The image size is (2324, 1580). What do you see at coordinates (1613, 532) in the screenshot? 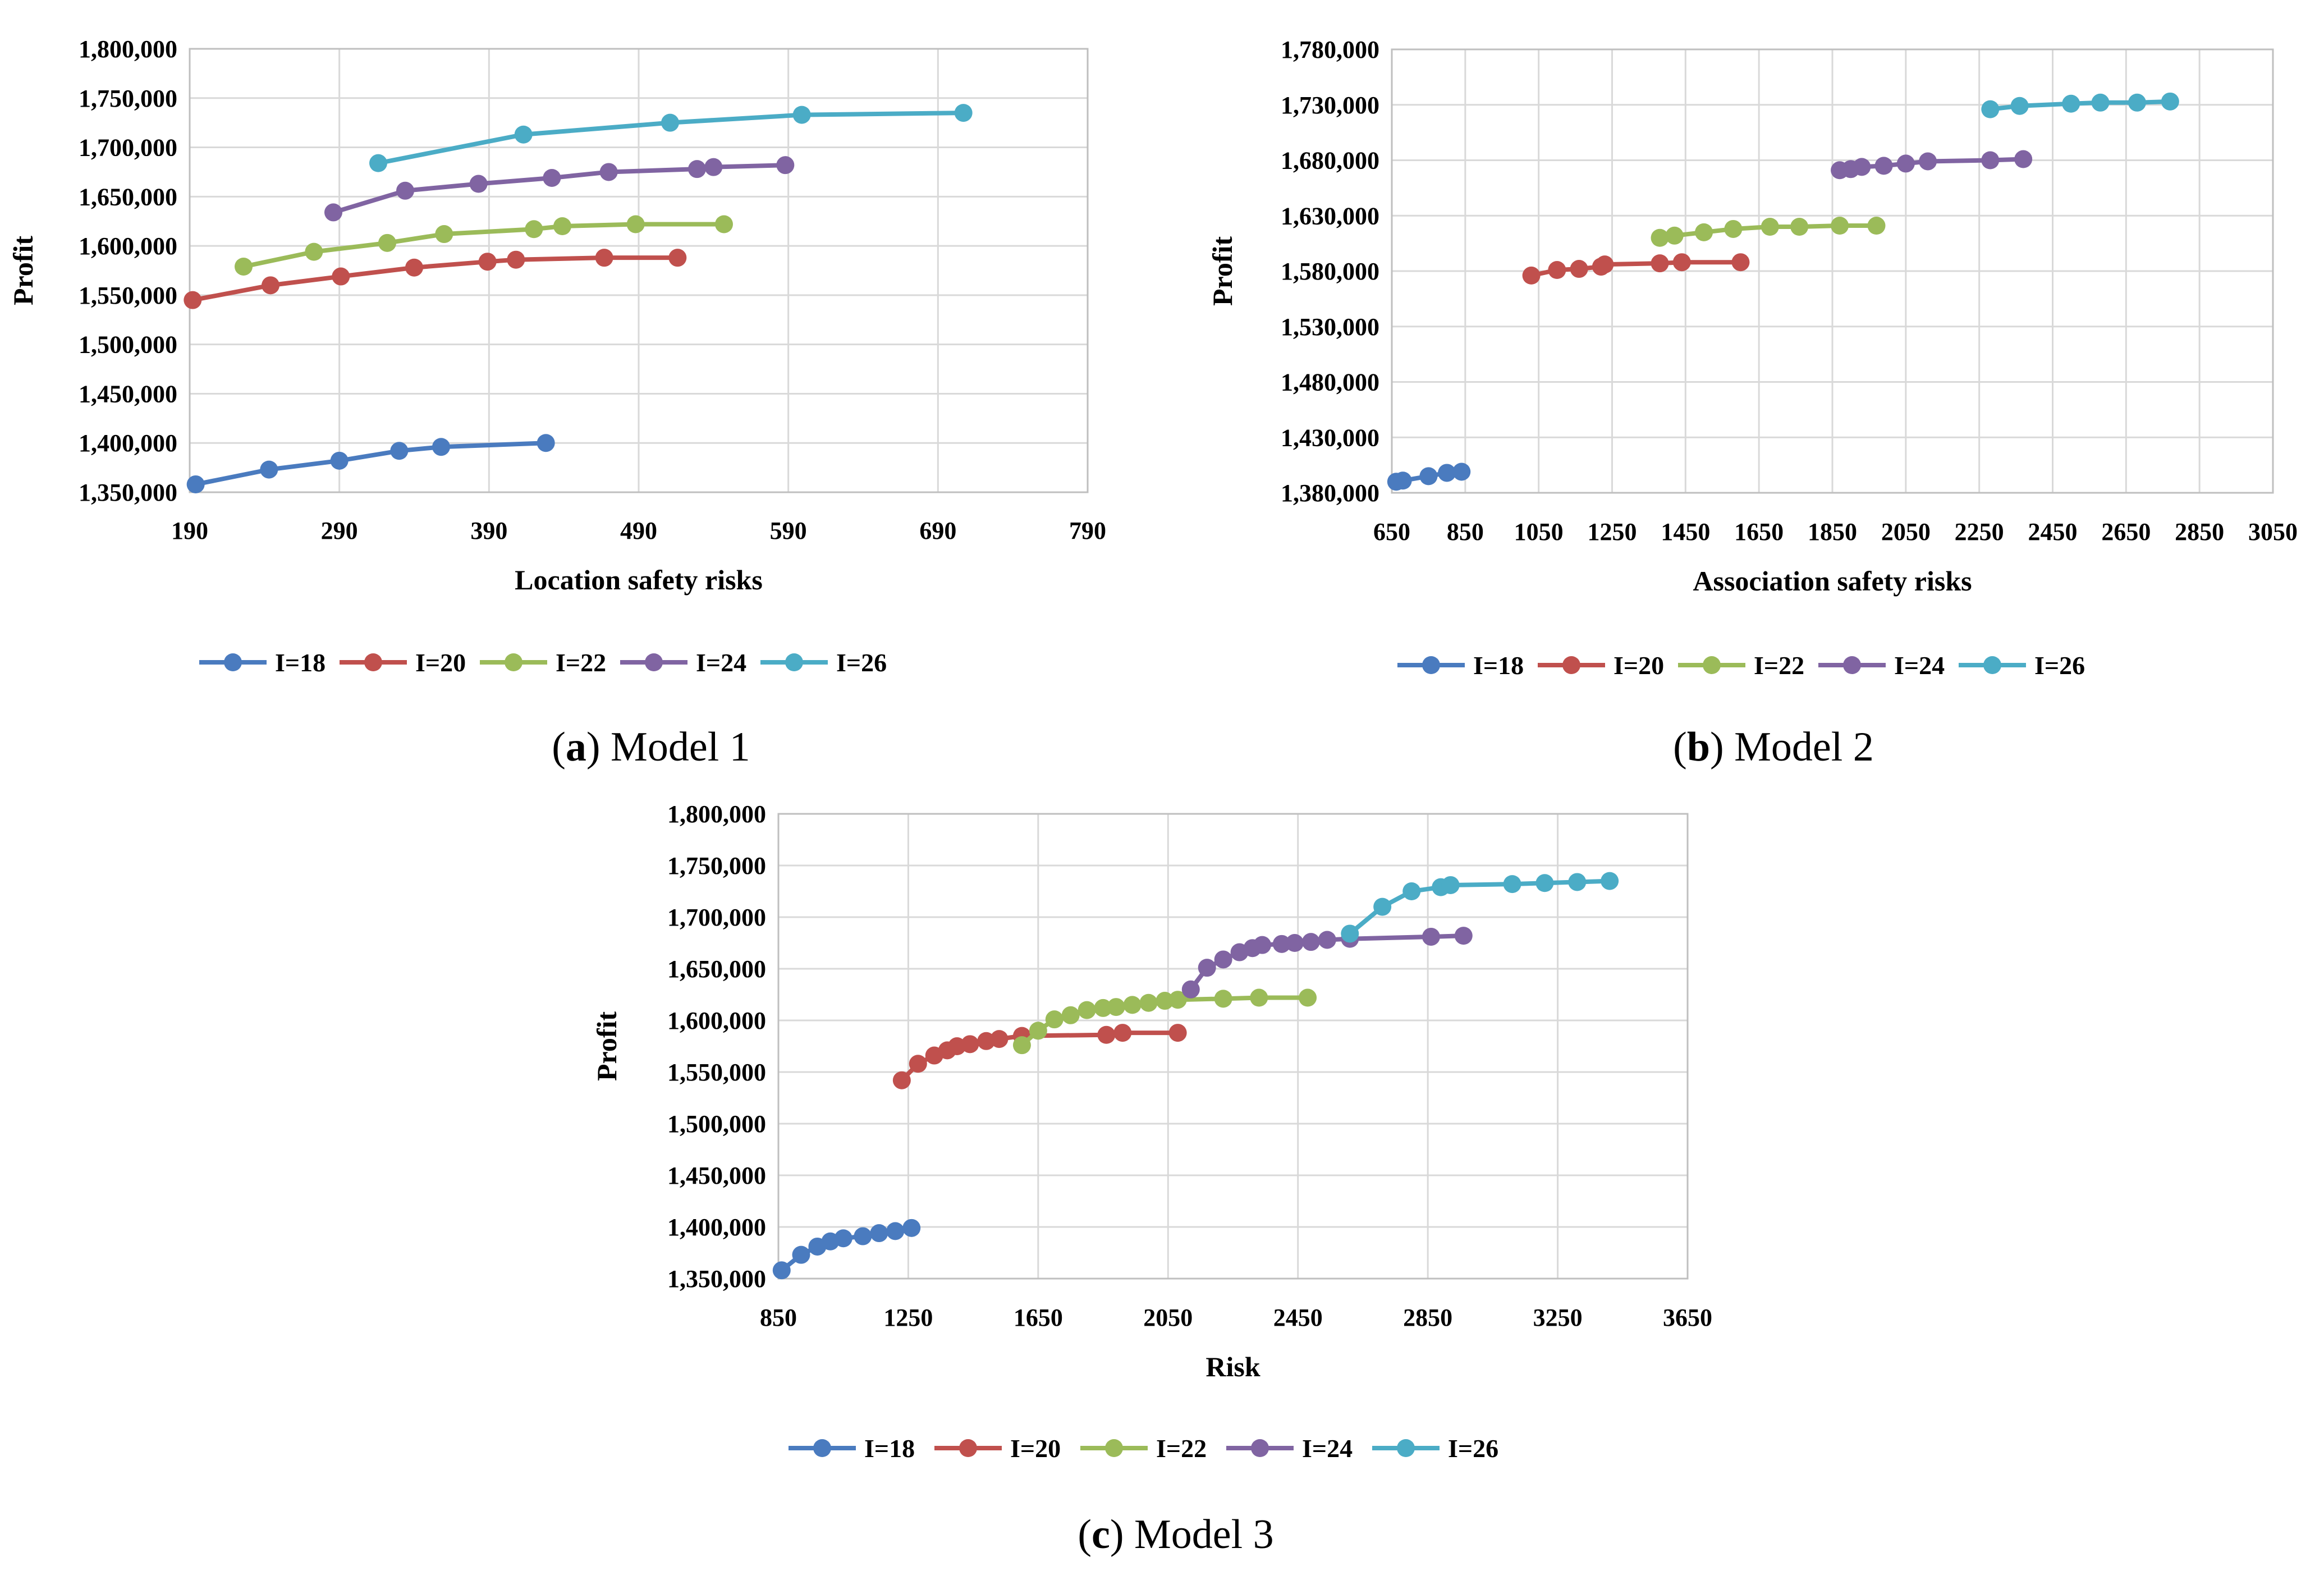
I see `x-tick-label: 1250` at bounding box center [1613, 532].